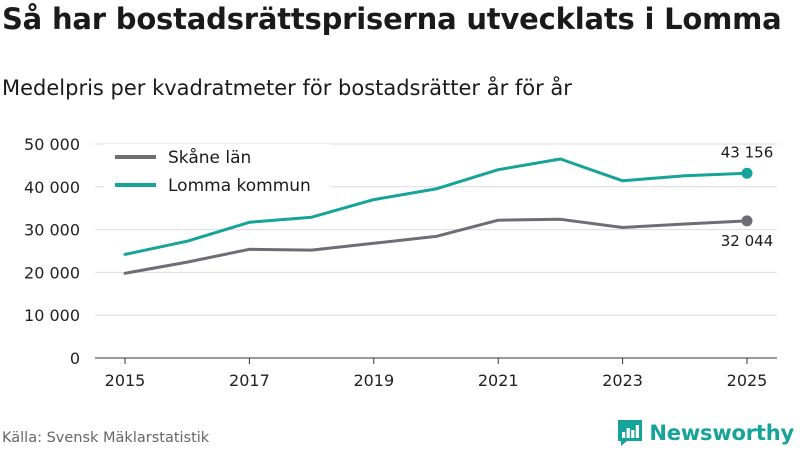  What do you see at coordinates (125, 380) in the screenshot?
I see `x-tick-label: 2015` at bounding box center [125, 380].